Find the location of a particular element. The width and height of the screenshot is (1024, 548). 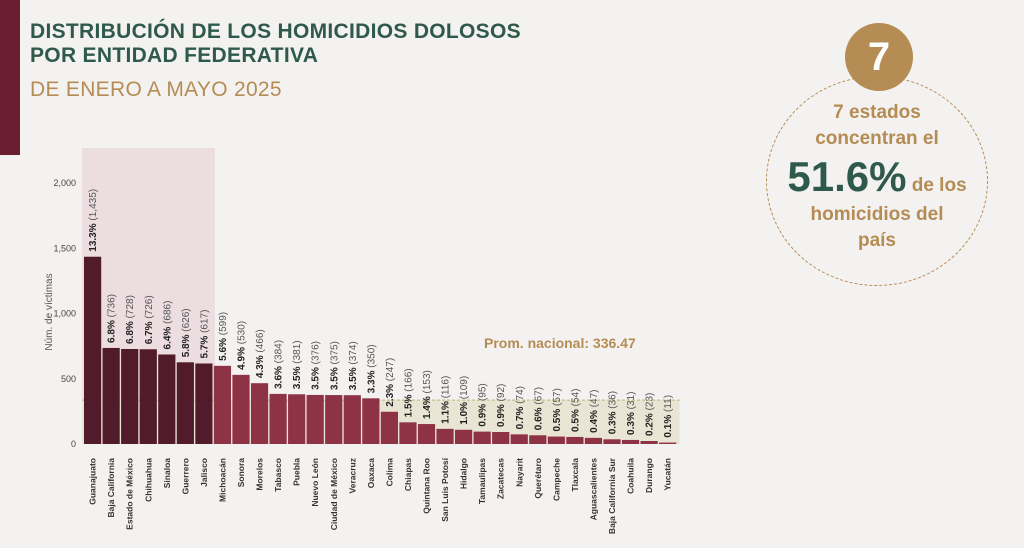

data-label: 1.0% (109) is located at coordinates (464, 400).